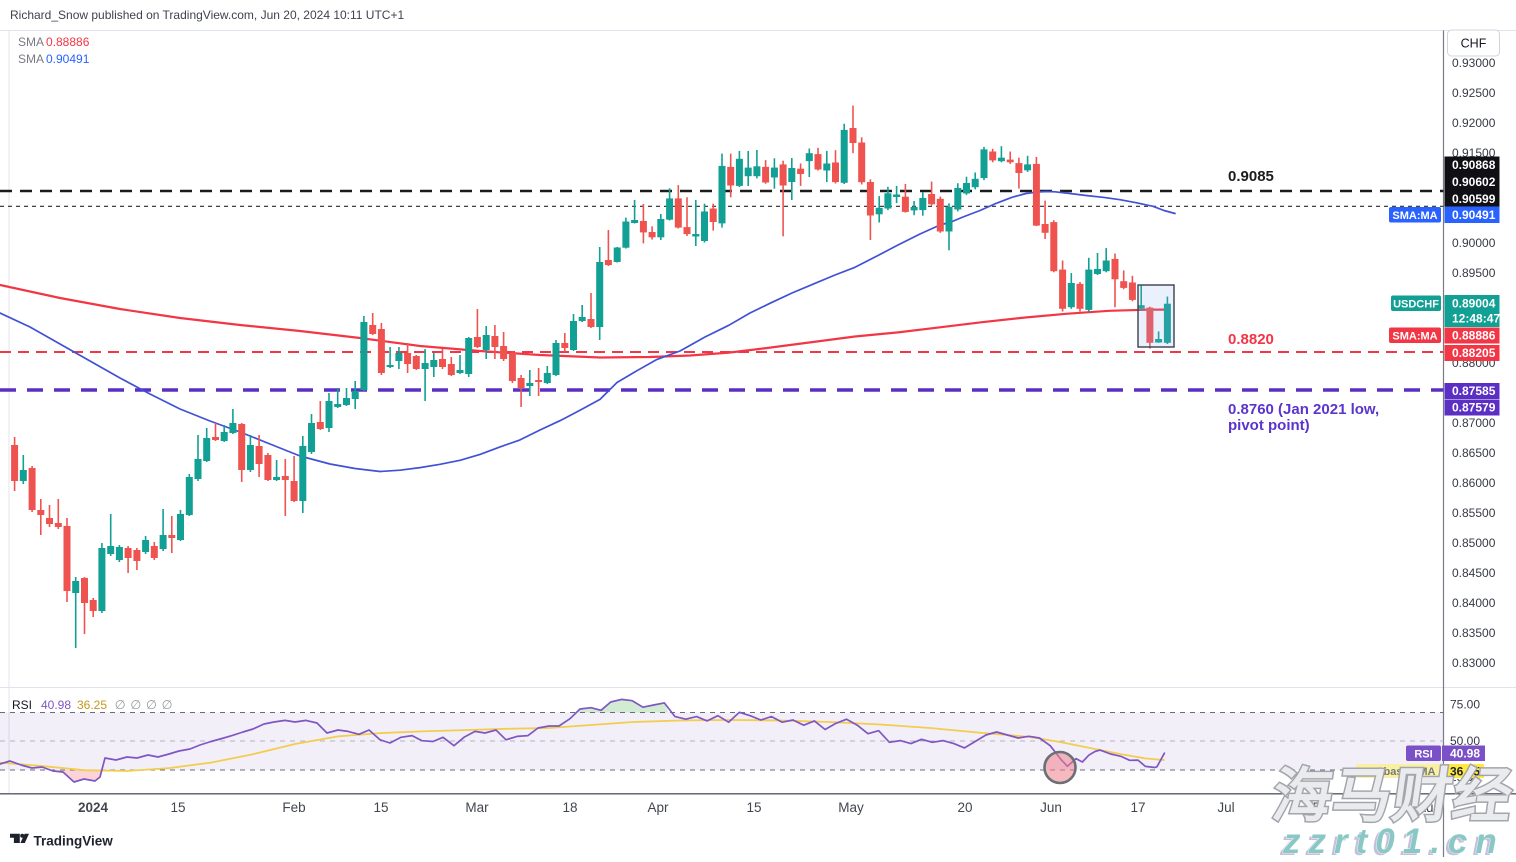 The image size is (1516, 862). I want to click on svg-text: 0.92500, so click(1474, 93).